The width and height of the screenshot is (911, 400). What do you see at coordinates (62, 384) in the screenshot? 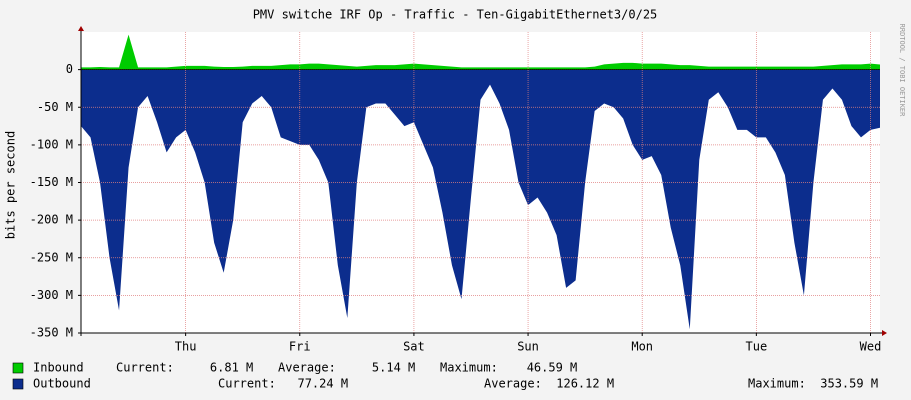
I see `legend-label: Outbound` at bounding box center [62, 384].